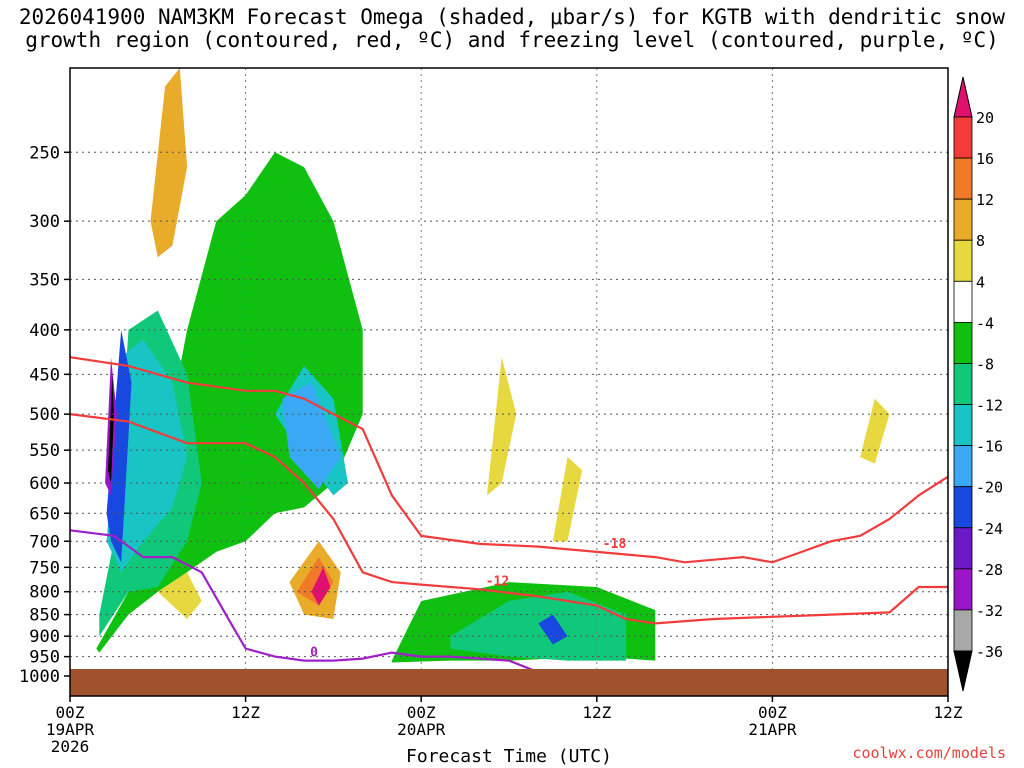 The width and height of the screenshot is (1024, 768). What do you see at coordinates (70, 729) in the screenshot?
I see `x-tick-label-0-1: 19APR` at bounding box center [70, 729].